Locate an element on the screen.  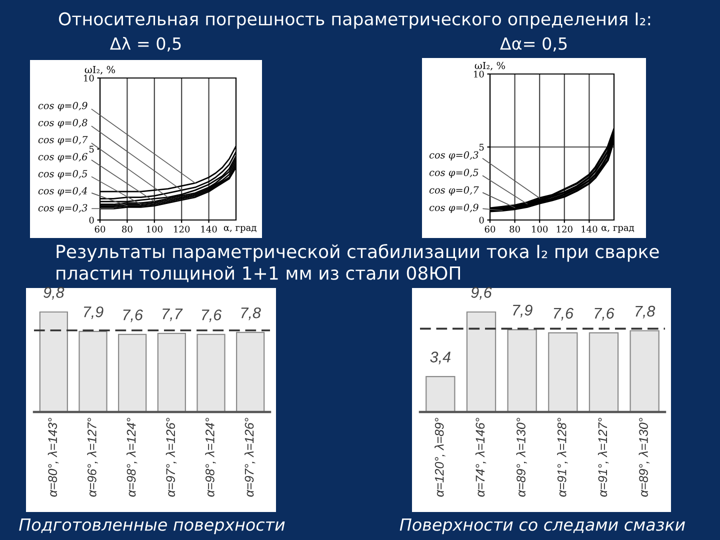
series-label: cos φ=0,9 is located at coordinates (453, 209).